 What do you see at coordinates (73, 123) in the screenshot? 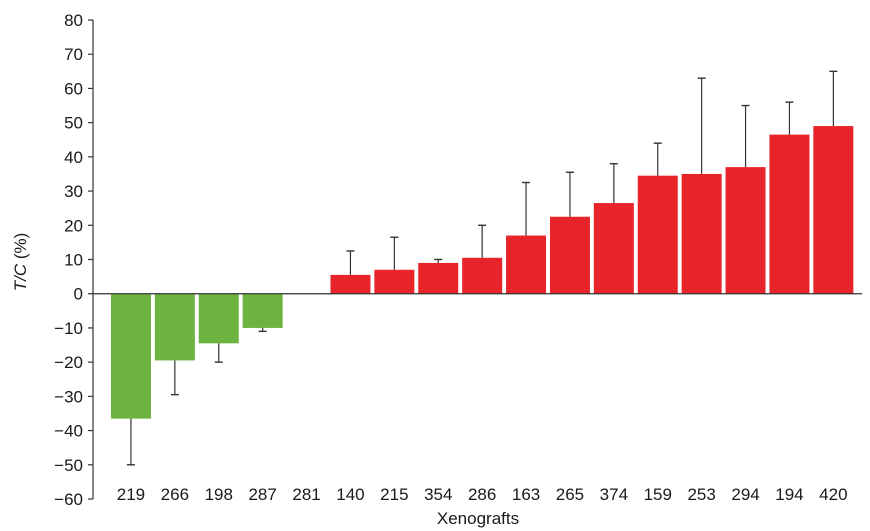
I see `y-tick-label: 50` at bounding box center [73, 123].